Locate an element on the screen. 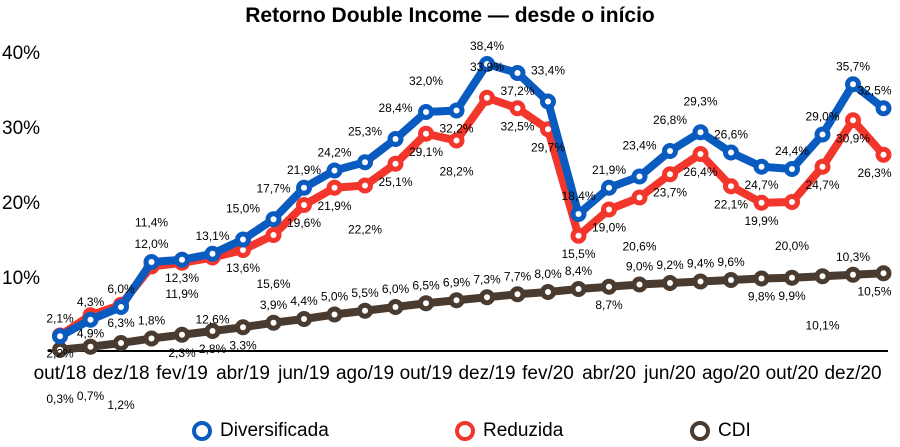  legend: Diversificada Reduzida CDI is located at coordinates (450, 432).